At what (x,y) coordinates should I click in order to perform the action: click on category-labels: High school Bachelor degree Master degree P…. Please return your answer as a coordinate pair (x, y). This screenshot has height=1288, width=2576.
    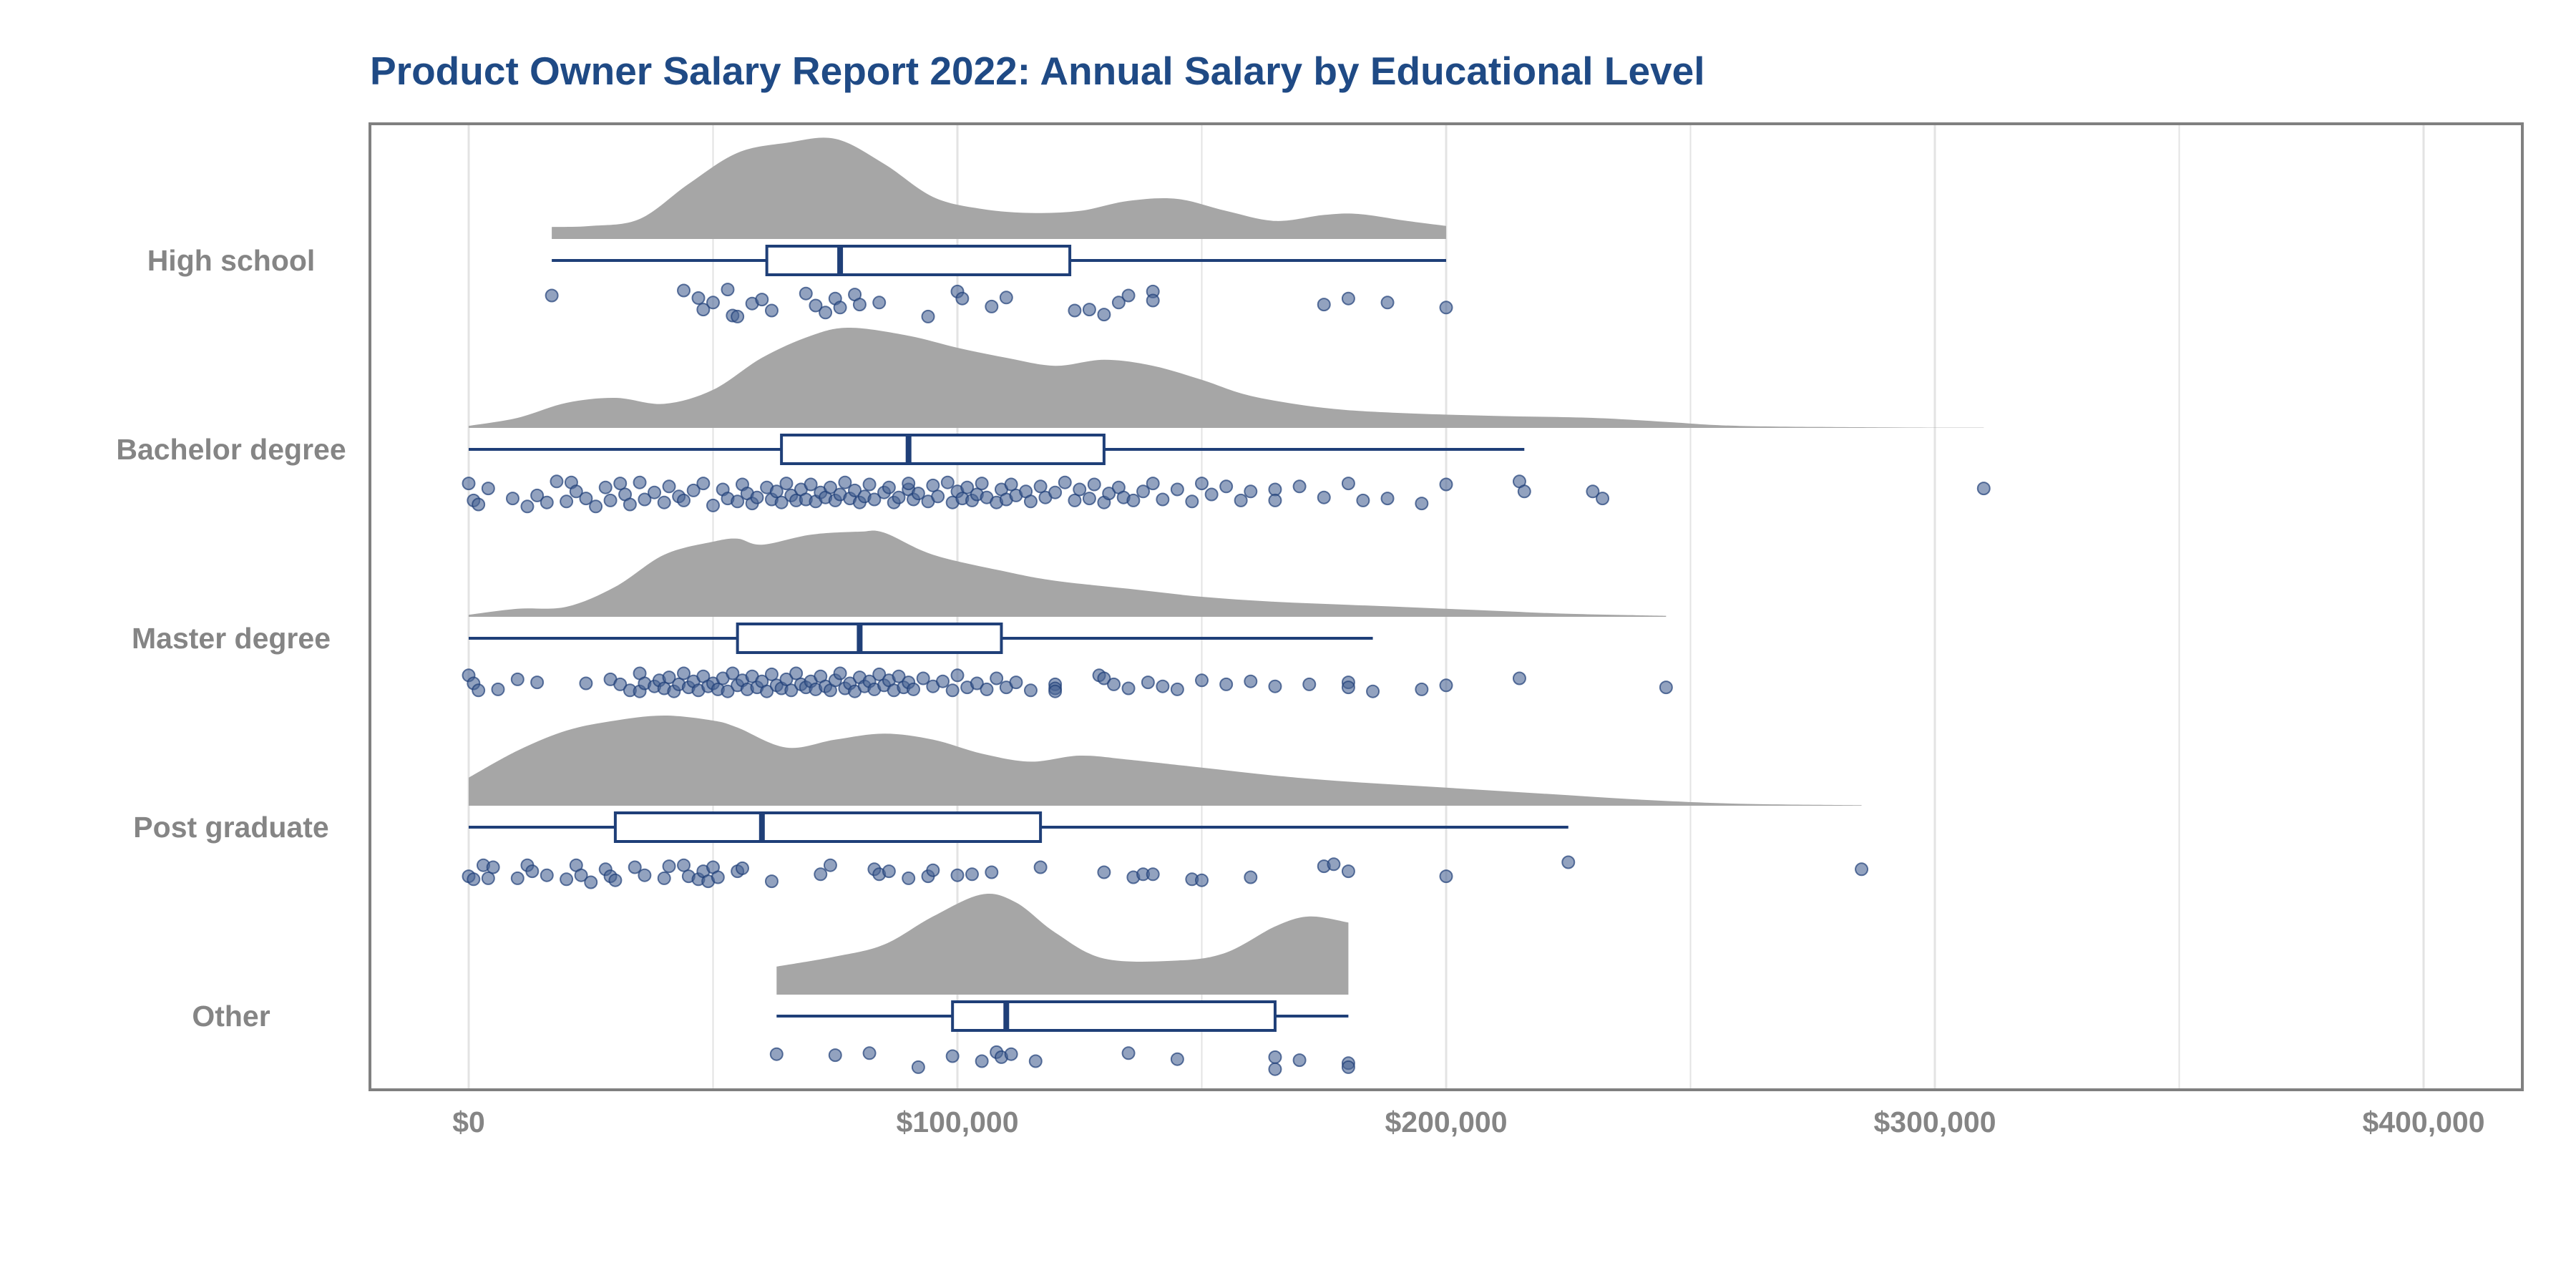
    Looking at the image, I should click on (231, 638).